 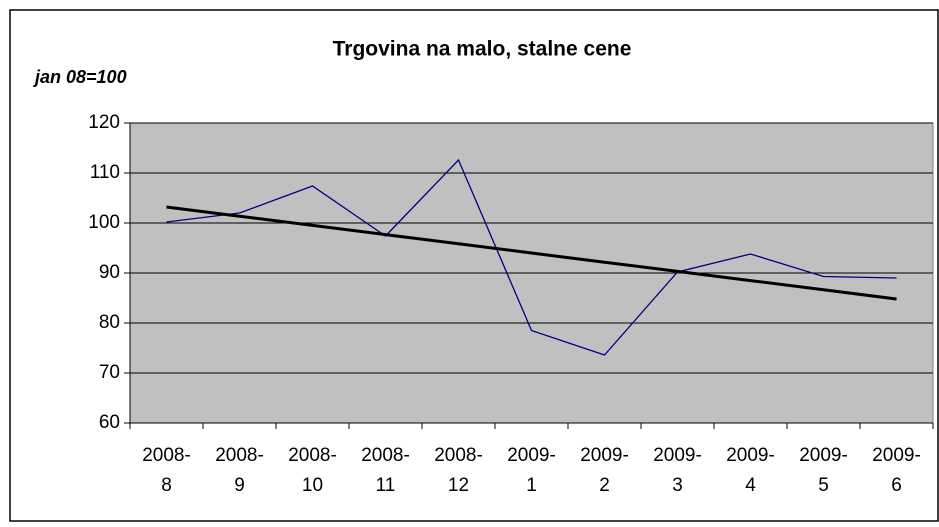 What do you see at coordinates (109, 372) in the screenshot?
I see `y-tick-label: 70` at bounding box center [109, 372].